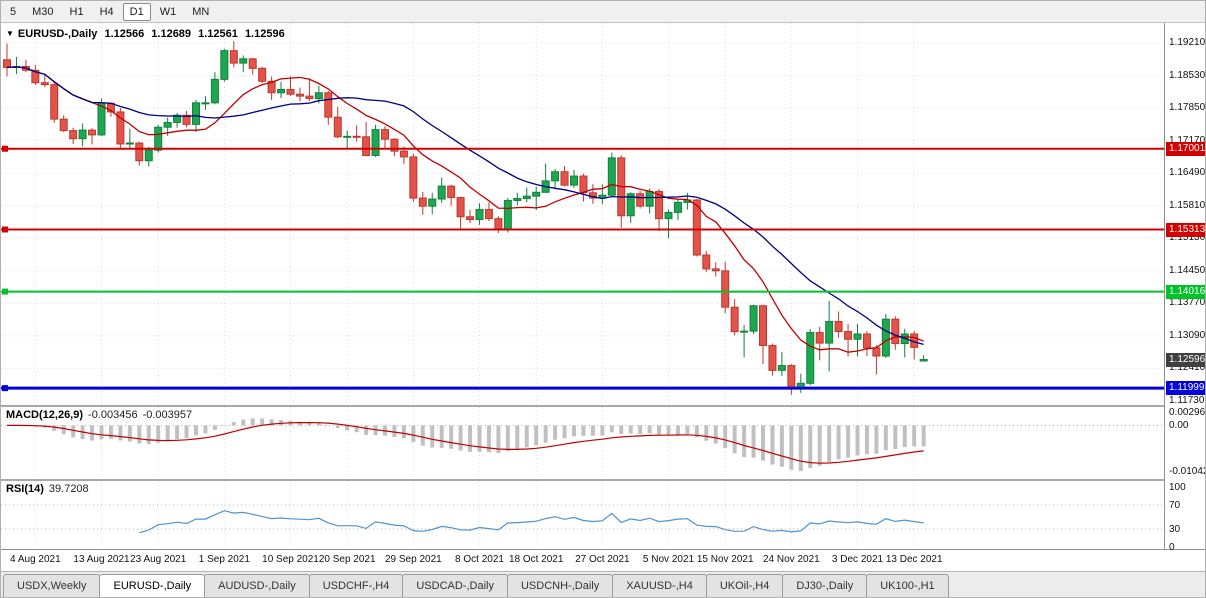 The height and width of the screenshot is (598, 1206). What do you see at coordinates (659, 585) in the screenshot?
I see `chart-tab-xauusd-h4: XAUUSD-,H4` at bounding box center [659, 585].